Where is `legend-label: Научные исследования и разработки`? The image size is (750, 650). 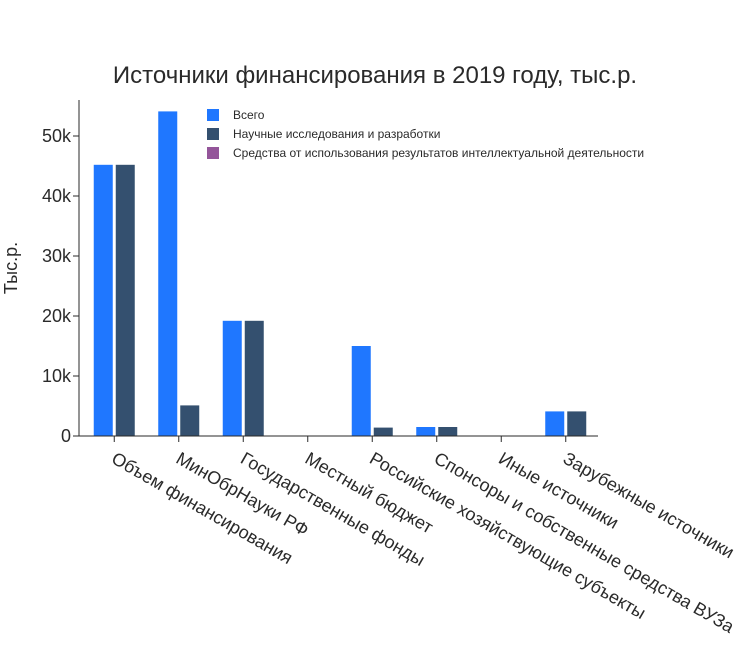
legend-label: Научные исследования и разработки is located at coordinates (336, 134).